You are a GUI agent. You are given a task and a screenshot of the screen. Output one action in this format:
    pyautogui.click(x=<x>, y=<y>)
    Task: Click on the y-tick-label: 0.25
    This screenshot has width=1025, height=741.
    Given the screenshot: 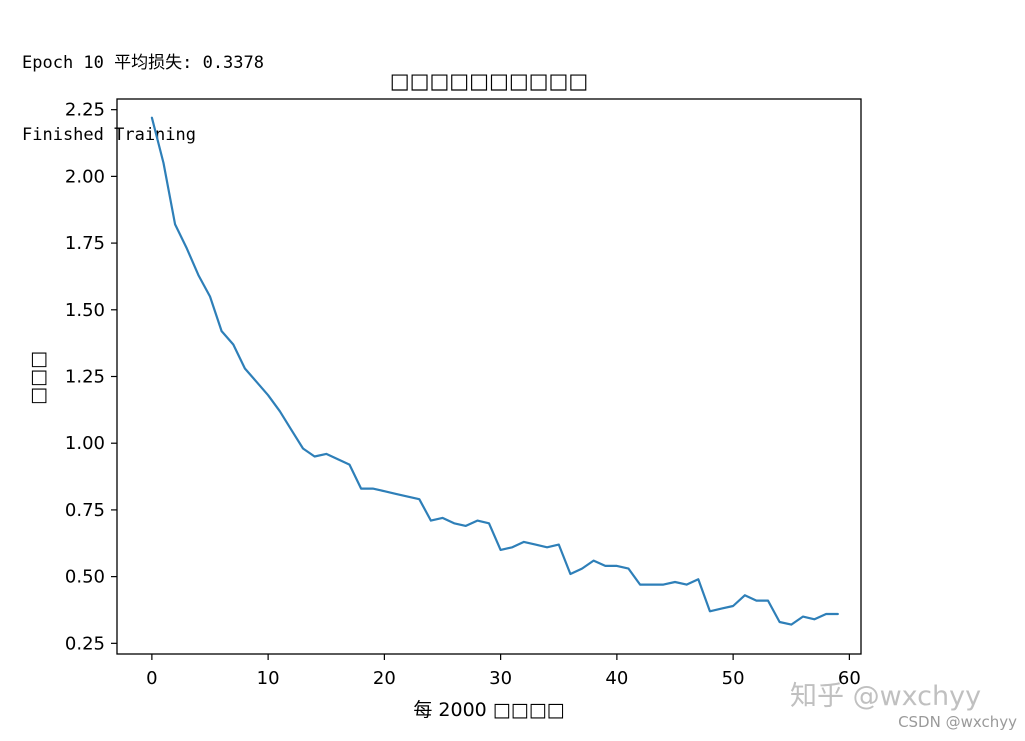 What is the action you would take?
    pyautogui.click(x=85, y=643)
    